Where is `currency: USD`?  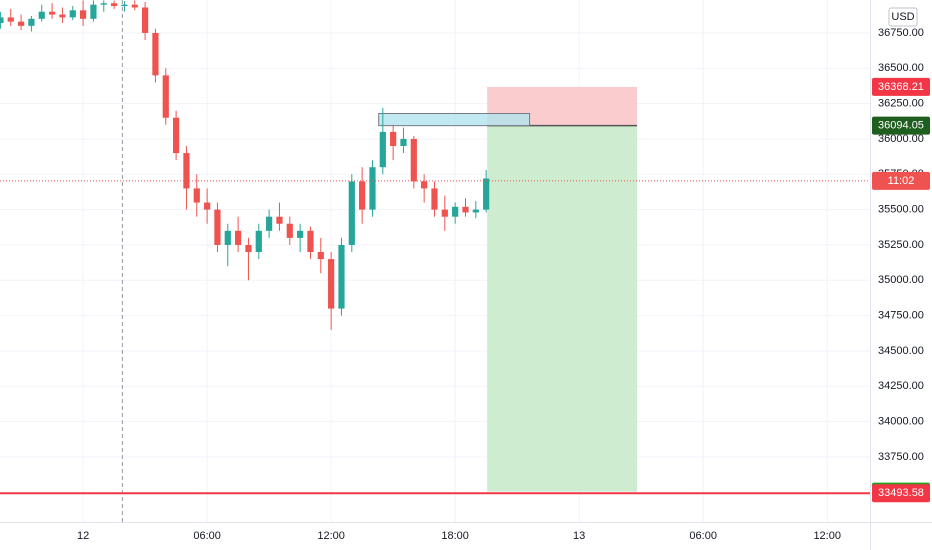
currency: USD is located at coordinates (902, 17).